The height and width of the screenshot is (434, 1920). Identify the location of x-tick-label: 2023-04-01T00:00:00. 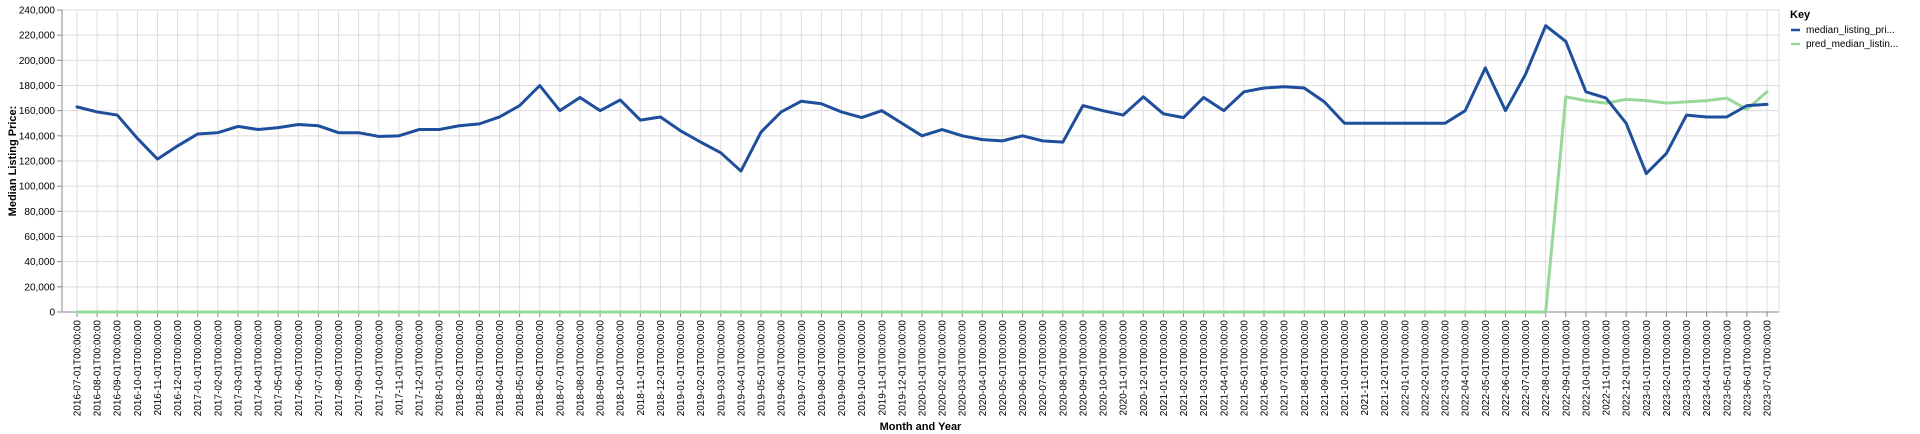
(1707, 368).